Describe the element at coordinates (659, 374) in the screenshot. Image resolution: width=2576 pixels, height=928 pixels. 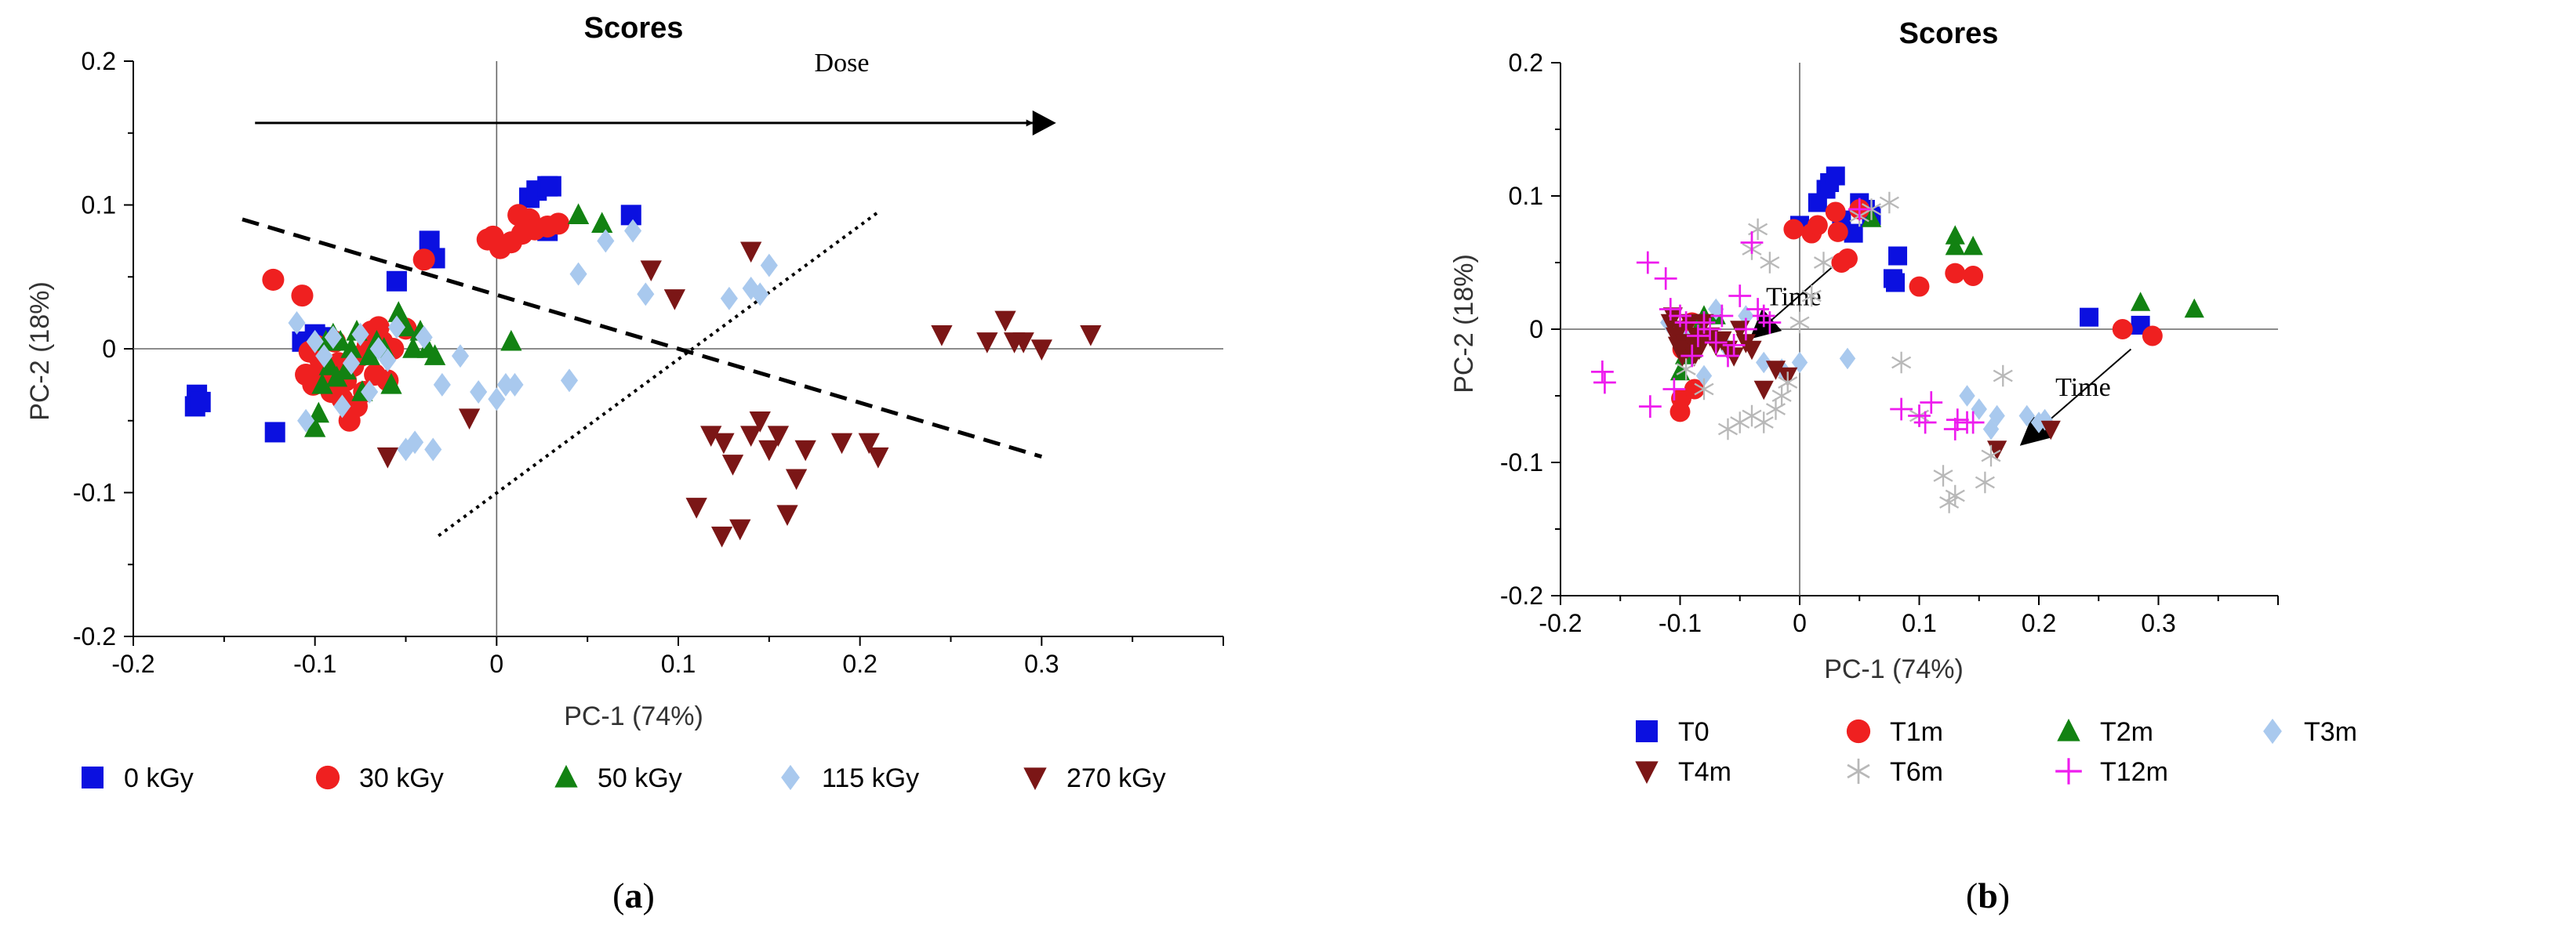
I see `dotted-separator-line` at that location.